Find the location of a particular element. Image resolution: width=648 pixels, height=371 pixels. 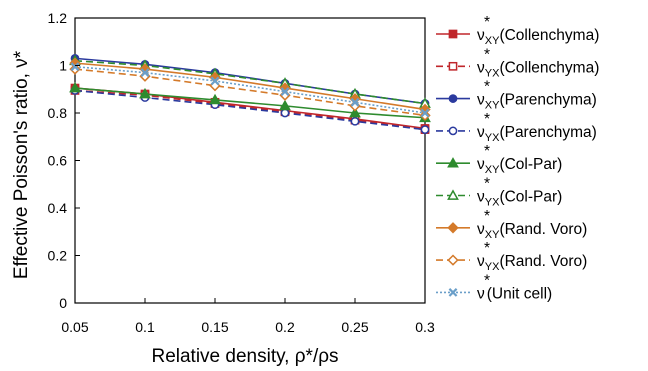

legend-item-5: νXY(Col-Par)* is located at coordinates (499, 159).